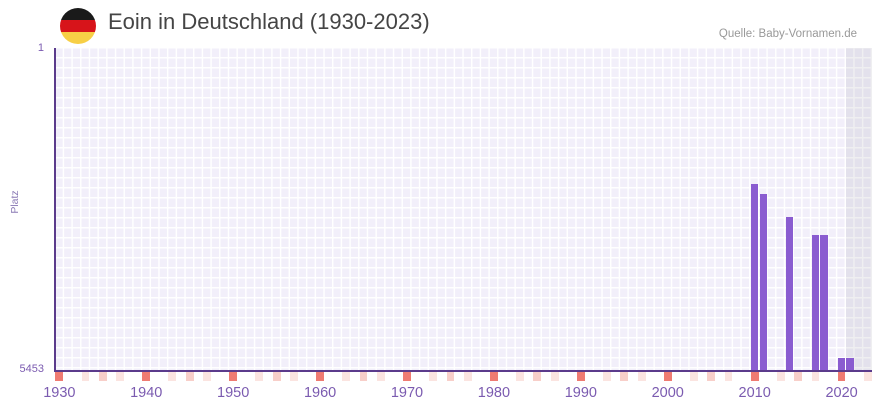  What do you see at coordinates (40, 48) in the screenshot?
I see `y-axis-top-tick-label: 1` at bounding box center [40, 48].